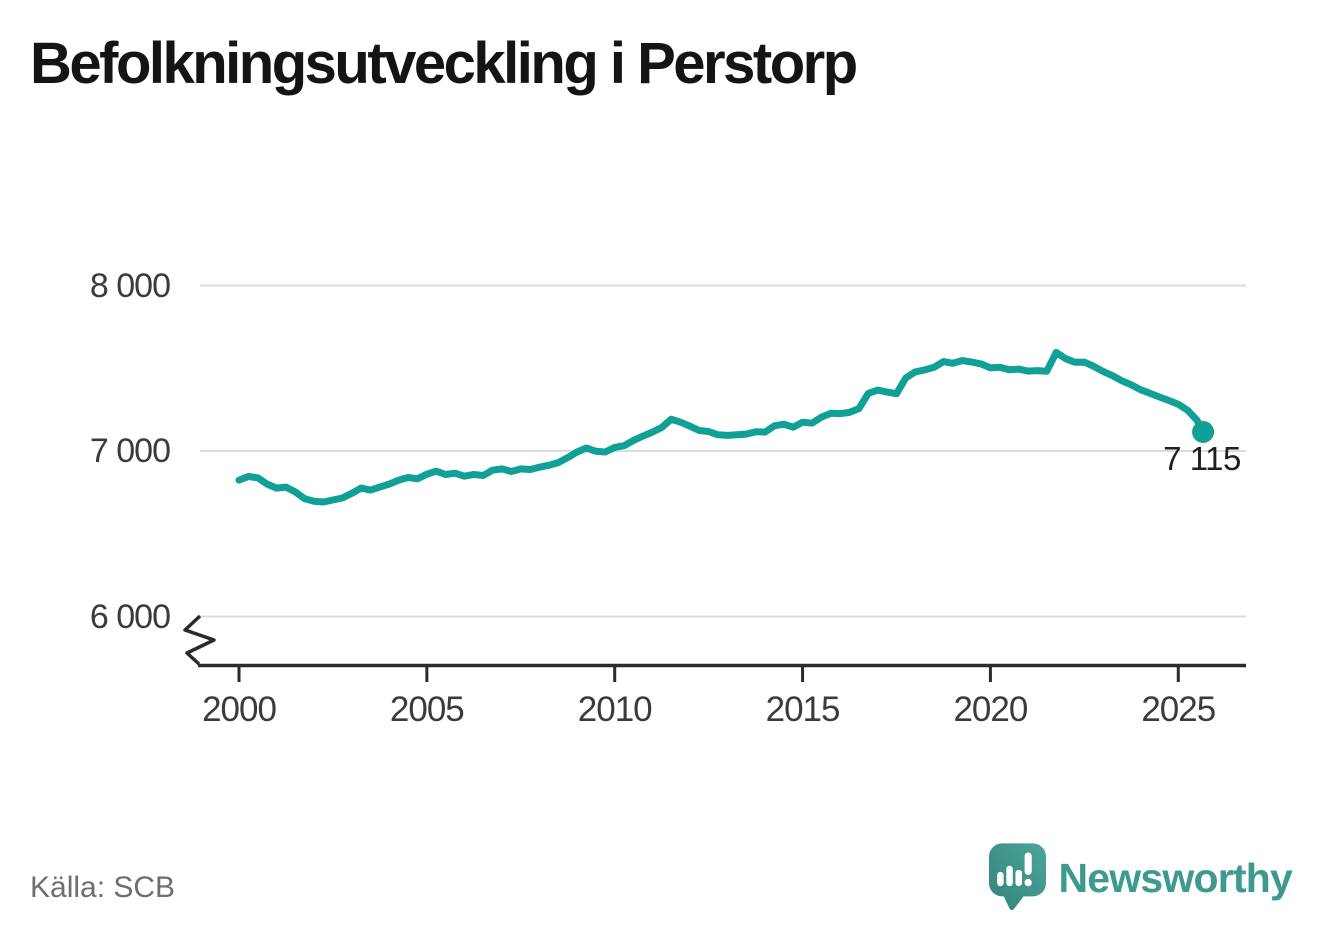  What do you see at coordinates (130, 616) in the screenshot?
I see `y-tick-label: 6 000` at bounding box center [130, 616].